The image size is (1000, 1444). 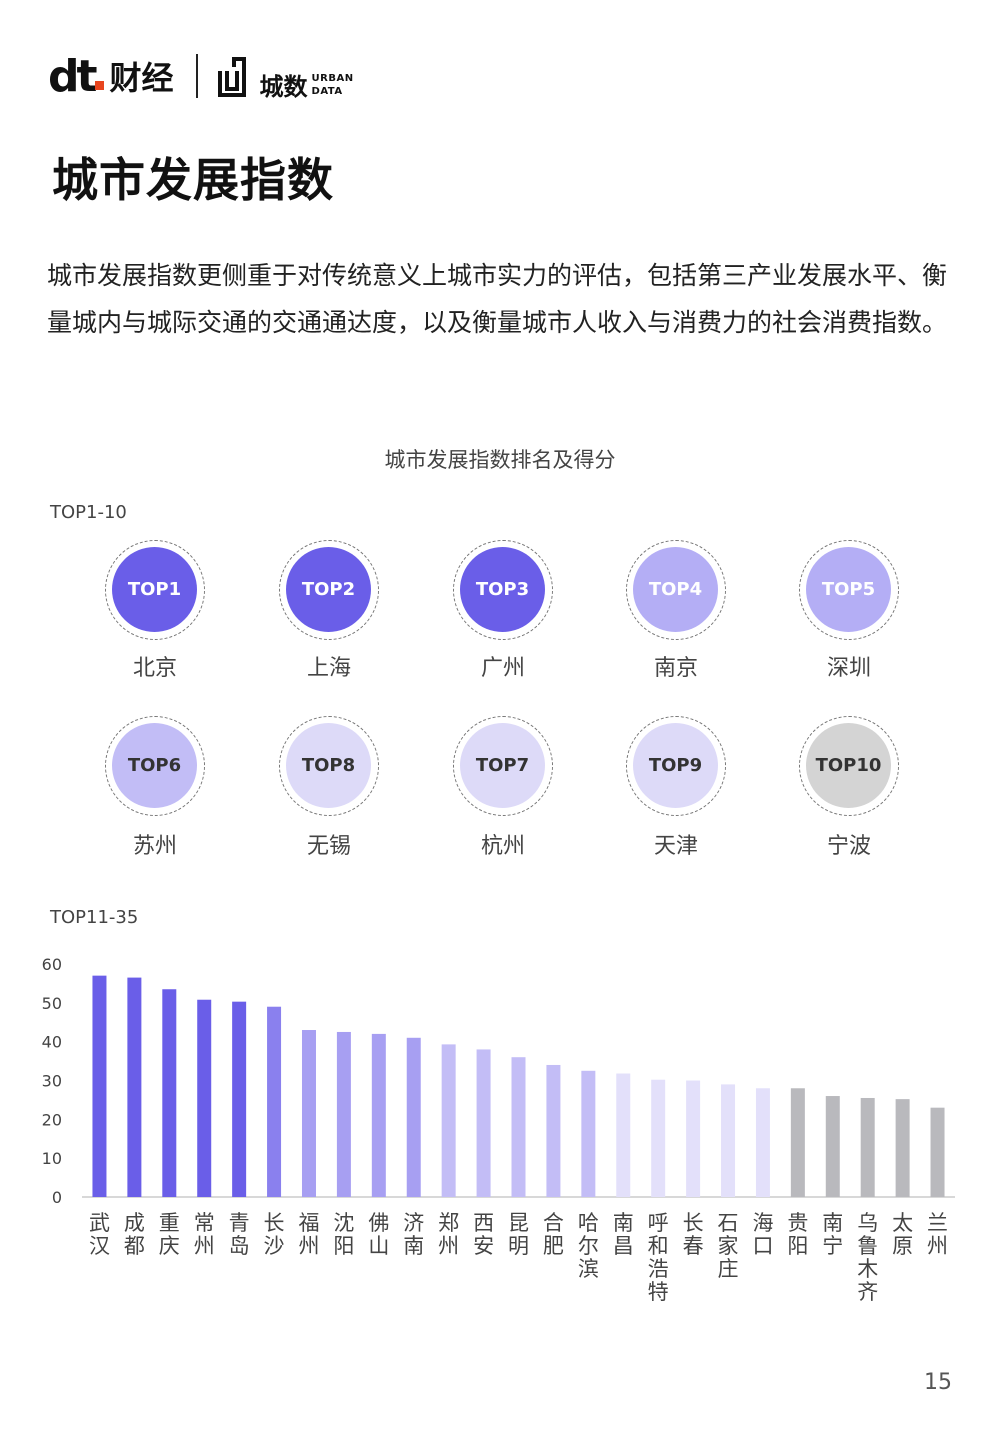 What do you see at coordinates (274, 1234) in the screenshot?
I see `x-tick-label: 长沙` at bounding box center [274, 1234].